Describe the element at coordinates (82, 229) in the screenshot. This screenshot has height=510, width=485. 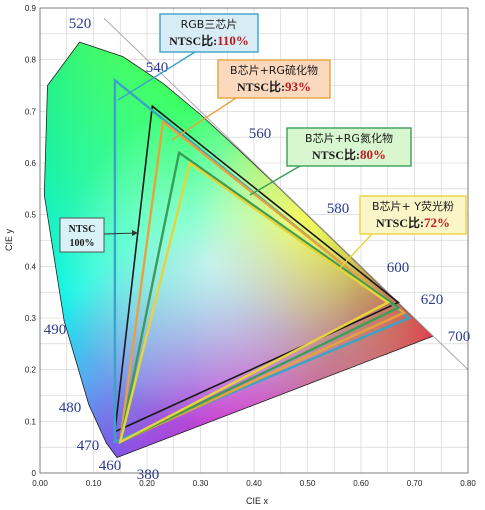
I see `ntsc-name: NTSC` at that location.